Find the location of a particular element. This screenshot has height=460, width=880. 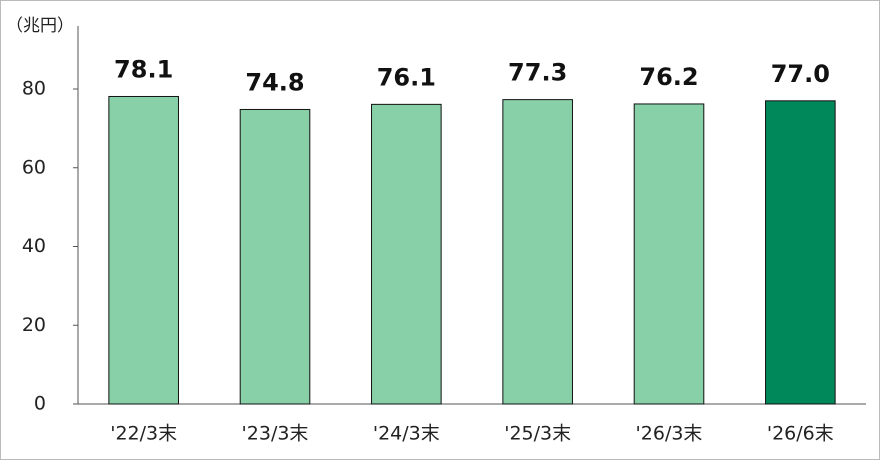

y-tick-label: 60 is located at coordinates (34, 167).